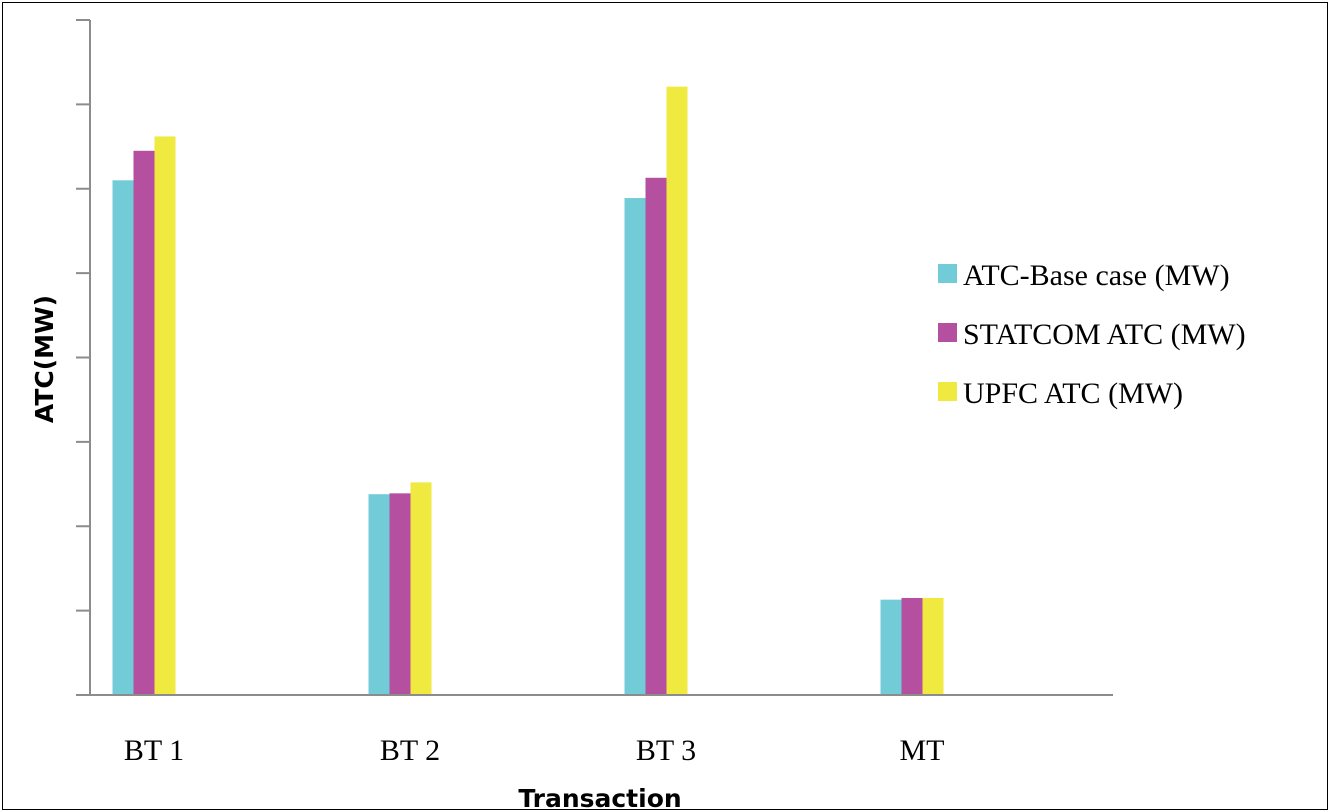 The height and width of the screenshot is (812, 1330). Describe the element at coordinates (666, 750) in the screenshot. I see `x-category-label: BT 3` at that location.